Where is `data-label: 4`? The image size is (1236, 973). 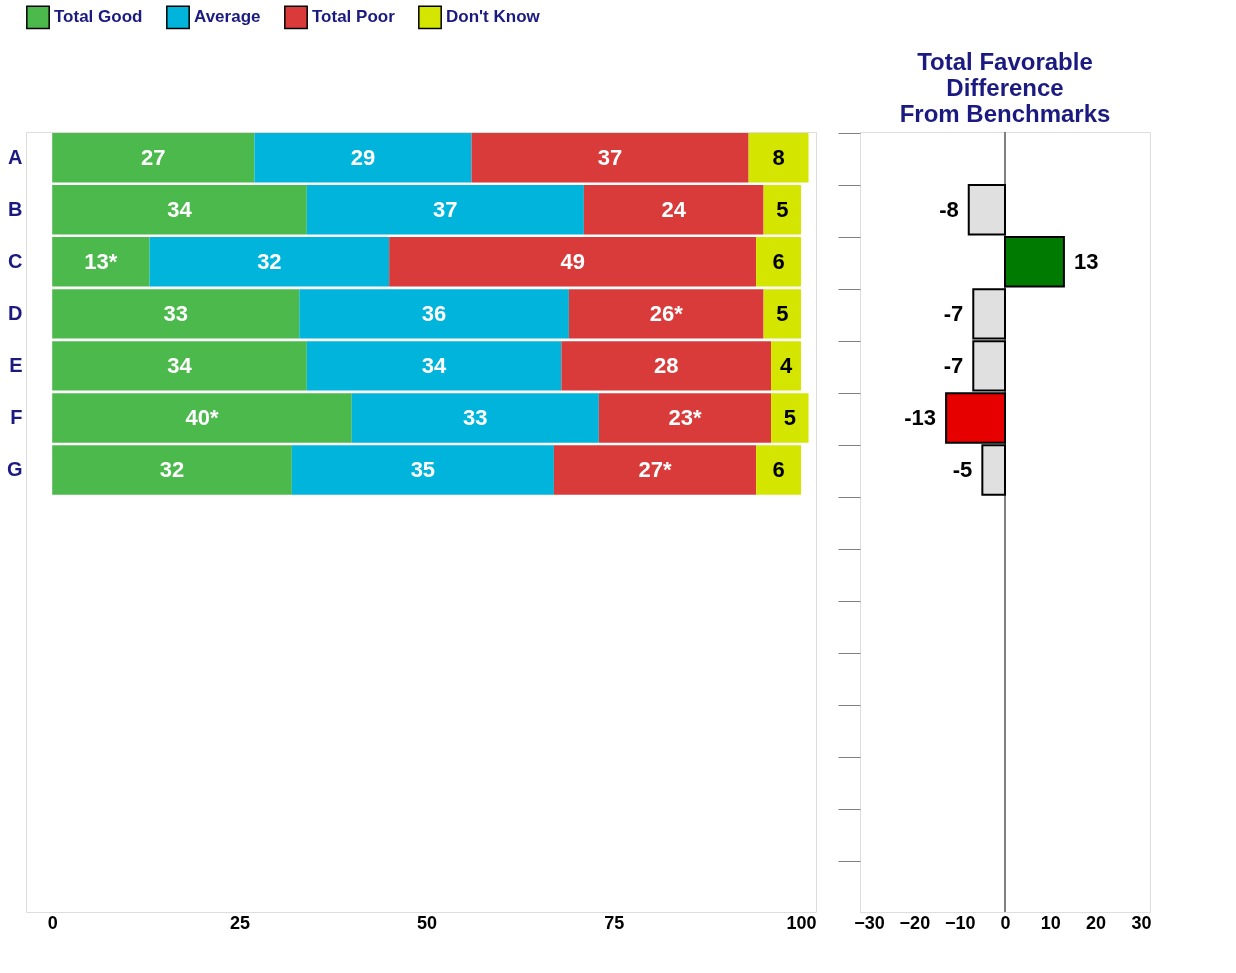 data-label: 4 is located at coordinates (786, 365).